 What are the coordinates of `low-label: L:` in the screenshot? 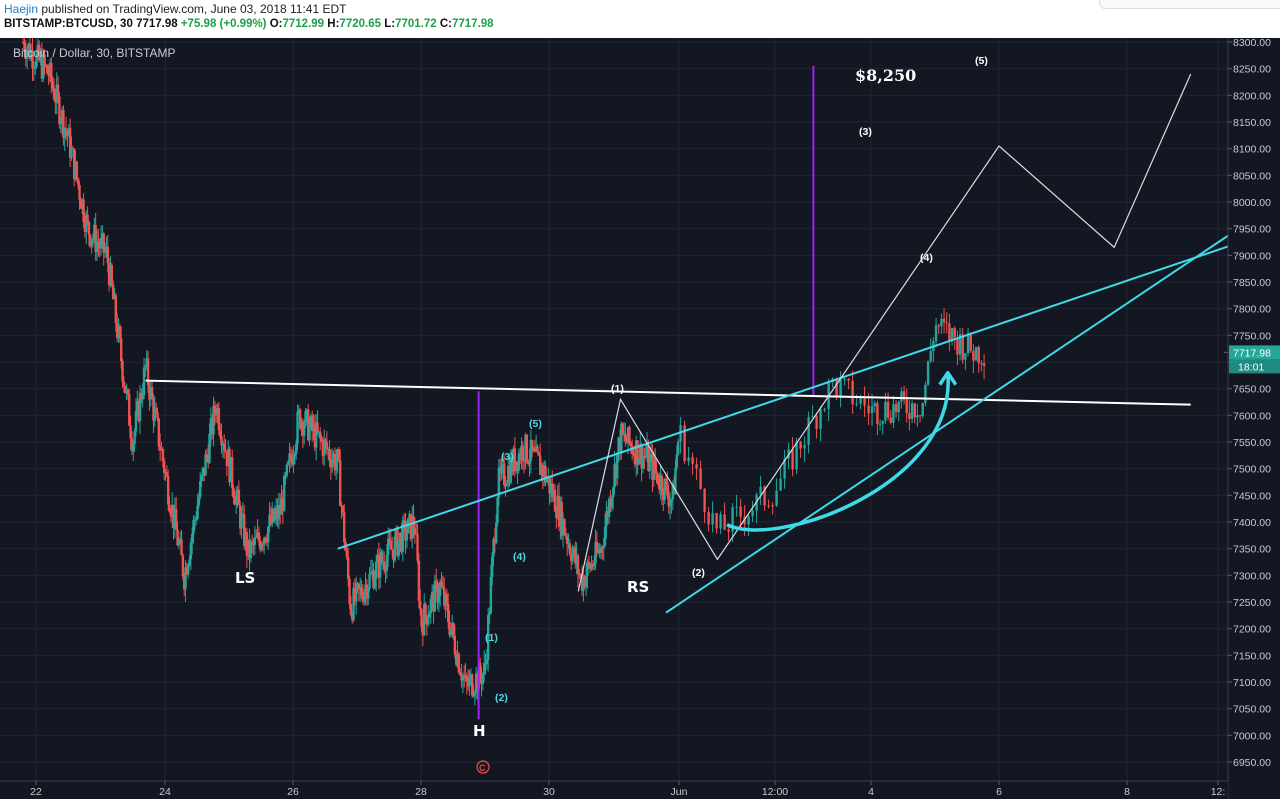 It's located at (390, 24).